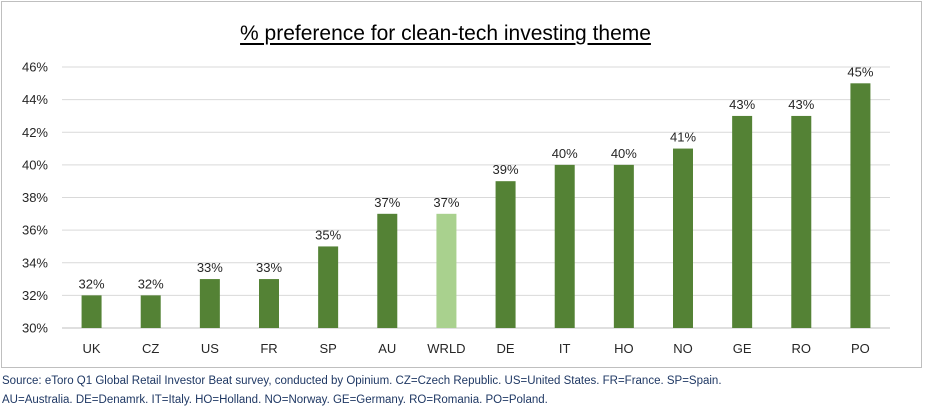 The width and height of the screenshot is (925, 418). What do you see at coordinates (683, 348) in the screenshot?
I see `x-tick-label: NO` at bounding box center [683, 348].